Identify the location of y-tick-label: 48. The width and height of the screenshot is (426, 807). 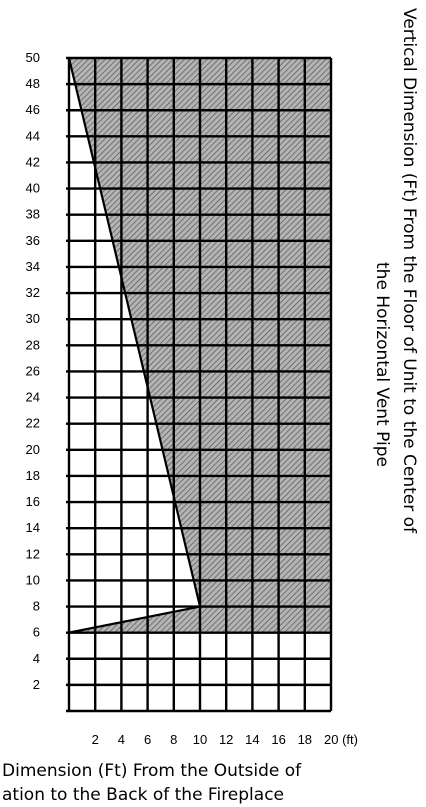
(33, 83).